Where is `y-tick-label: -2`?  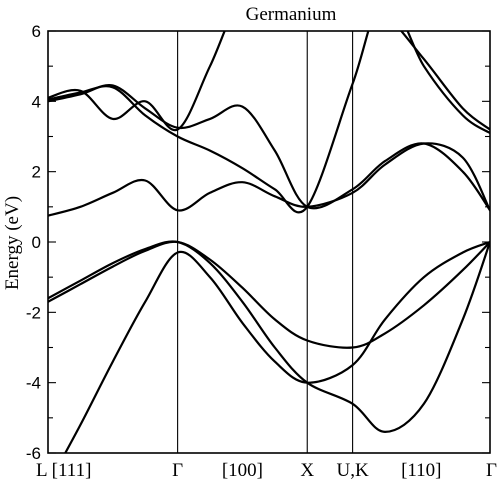 y-tick-label: -2 is located at coordinates (33, 312).